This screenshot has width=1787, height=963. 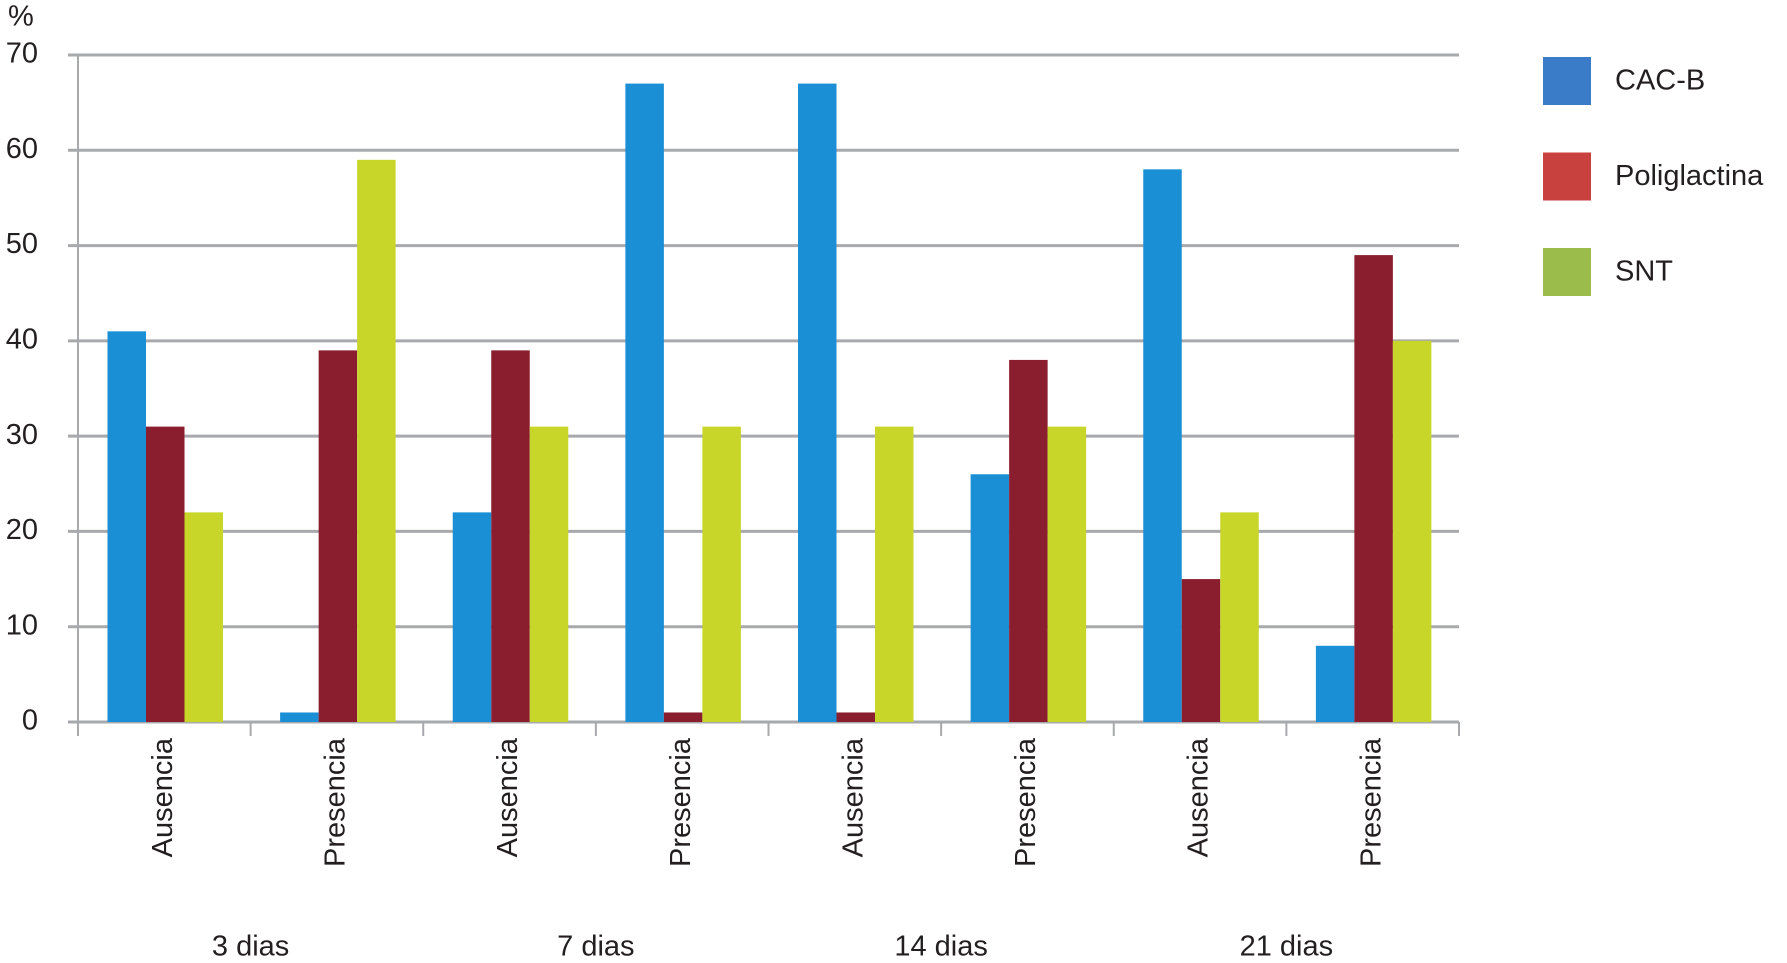 I want to click on legend-label: CAC-B, so click(x=1660, y=81).